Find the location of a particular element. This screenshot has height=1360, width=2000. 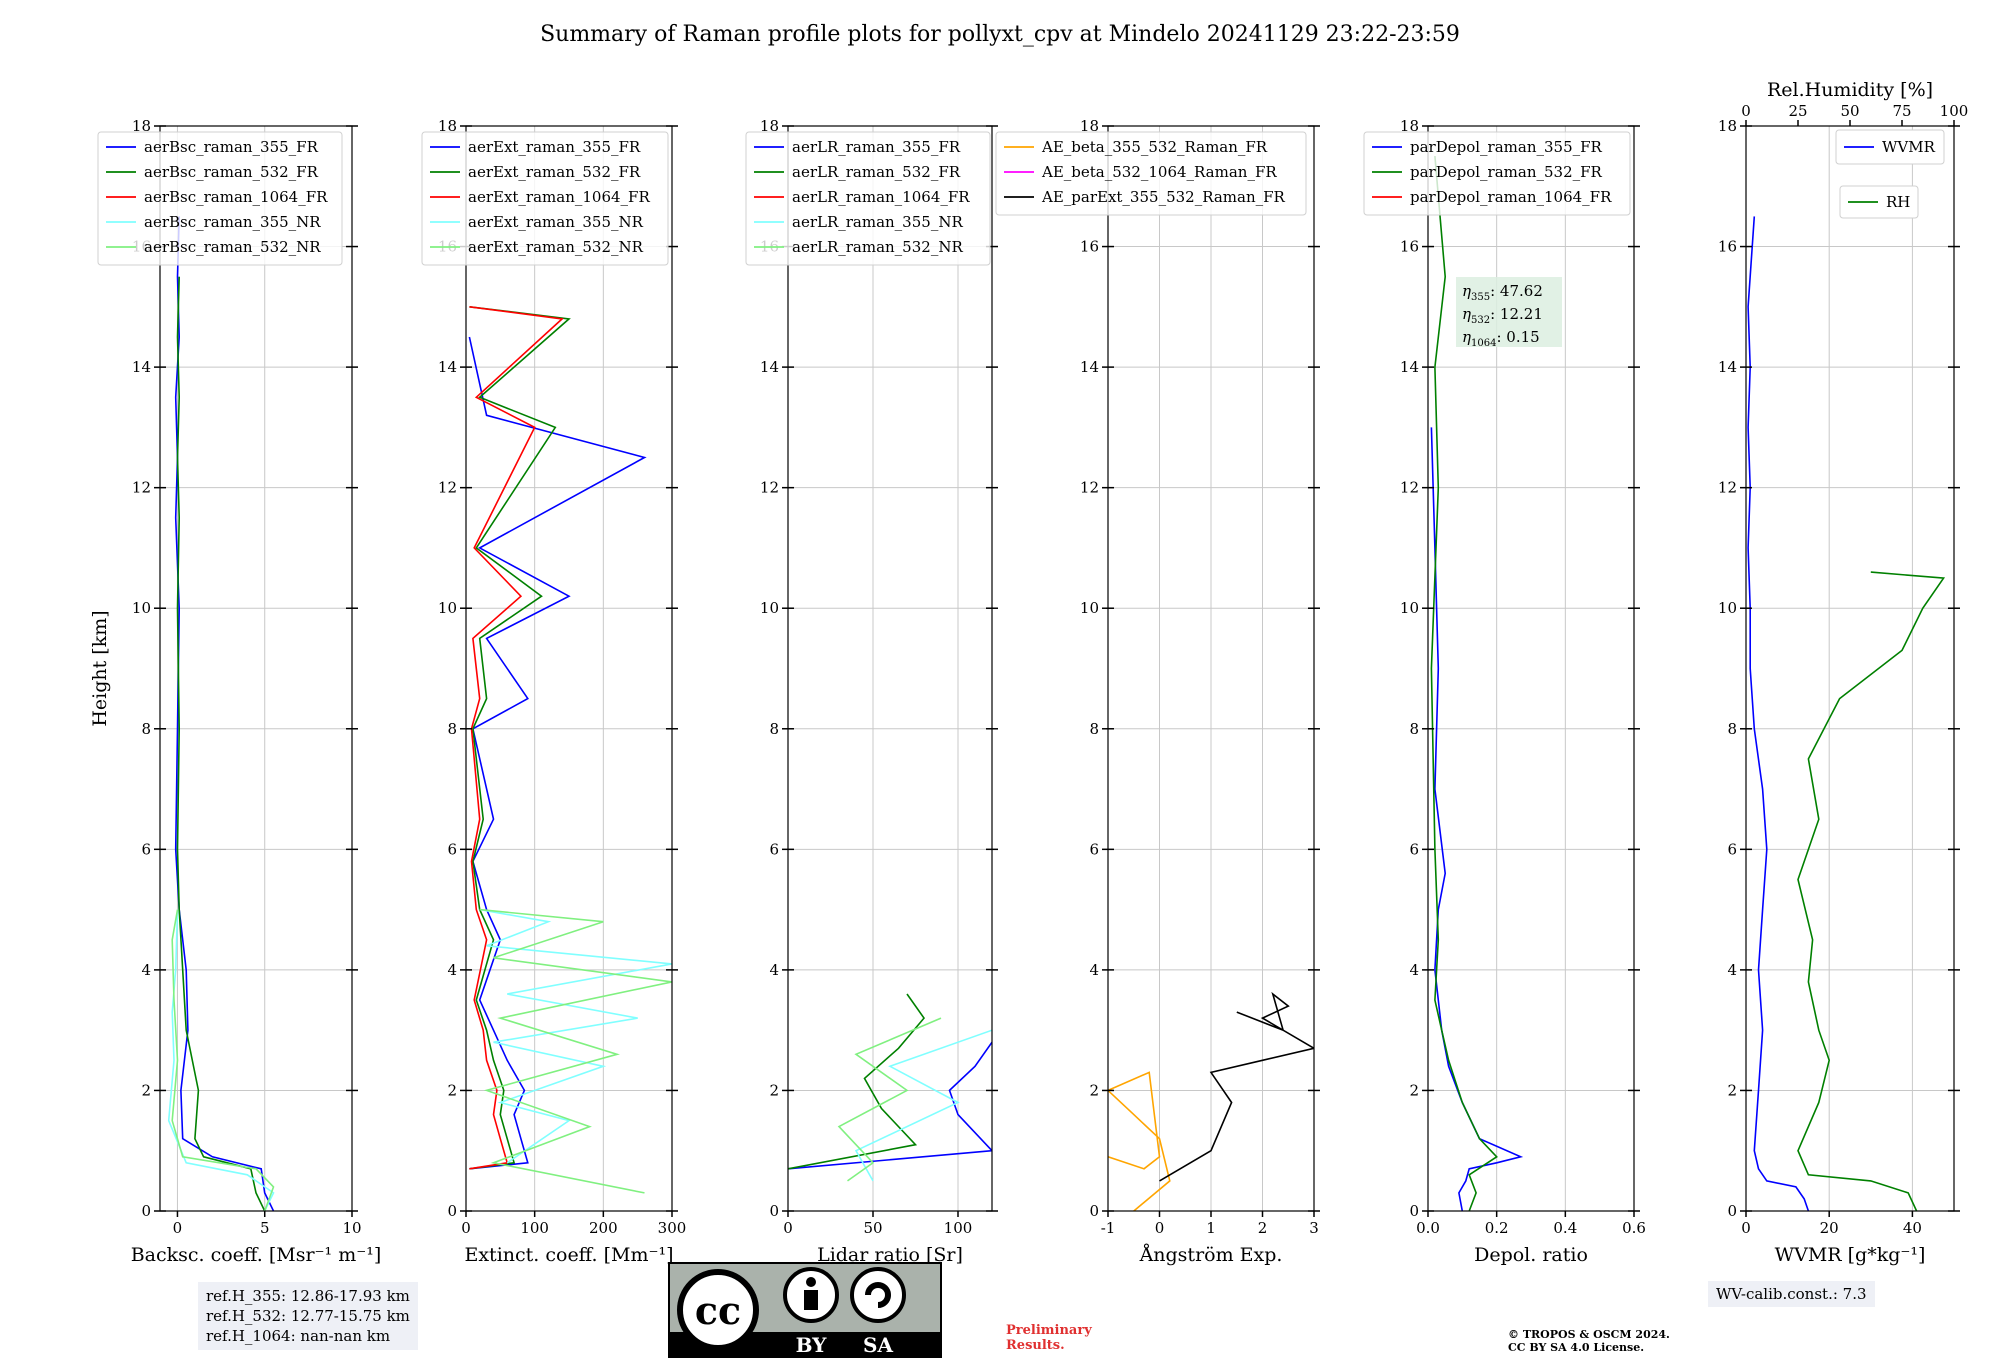

series-line-AE_beta_355_532_Raman_FR is located at coordinates (1139, 1141).